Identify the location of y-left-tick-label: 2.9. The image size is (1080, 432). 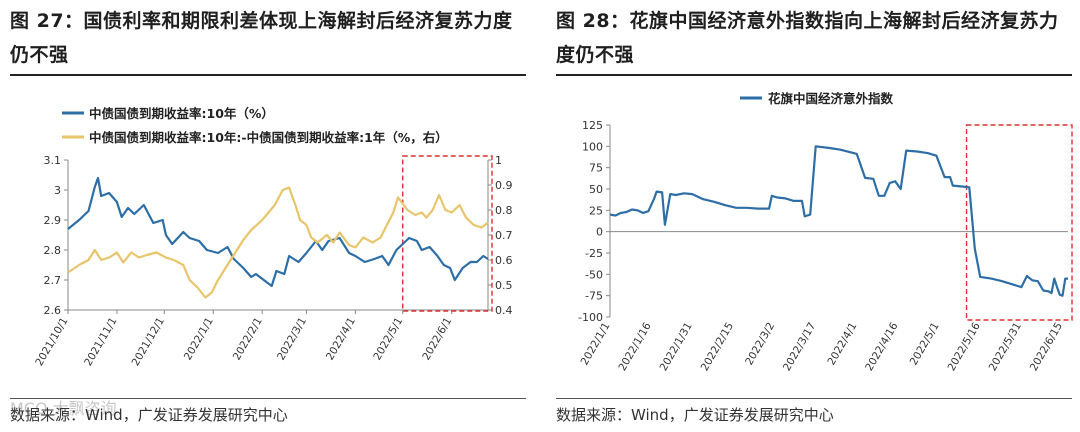
(53, 220).